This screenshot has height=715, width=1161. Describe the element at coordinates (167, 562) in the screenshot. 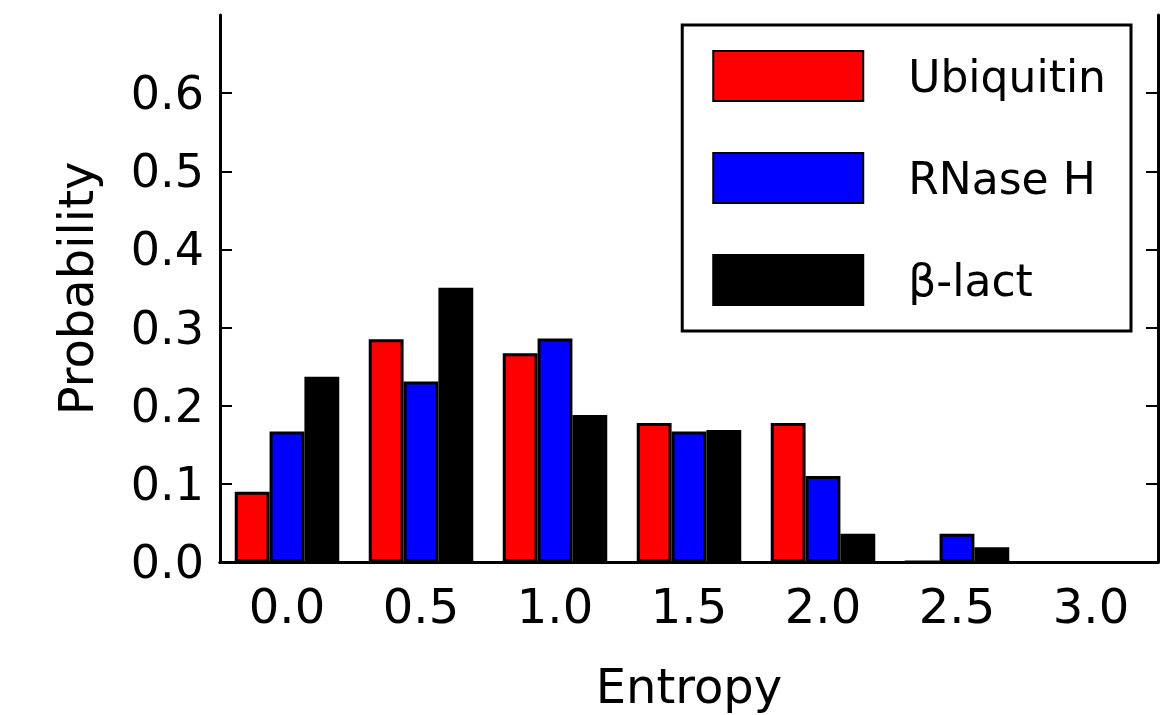

I see `y-tick-label: 0.0` at that location.